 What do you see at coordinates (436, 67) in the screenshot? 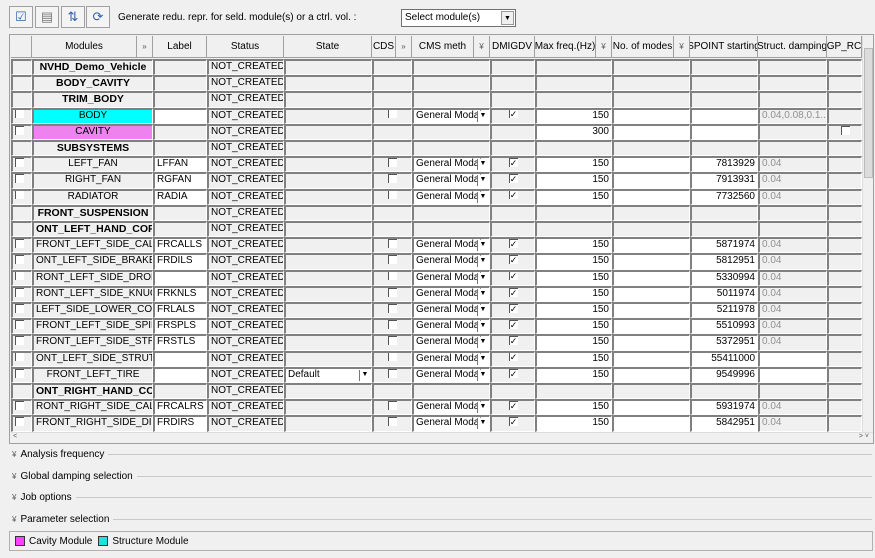
I see `table-row: NVHD_Demo_Vehicle NOT_CREATED` at bounding box center [436, 67].